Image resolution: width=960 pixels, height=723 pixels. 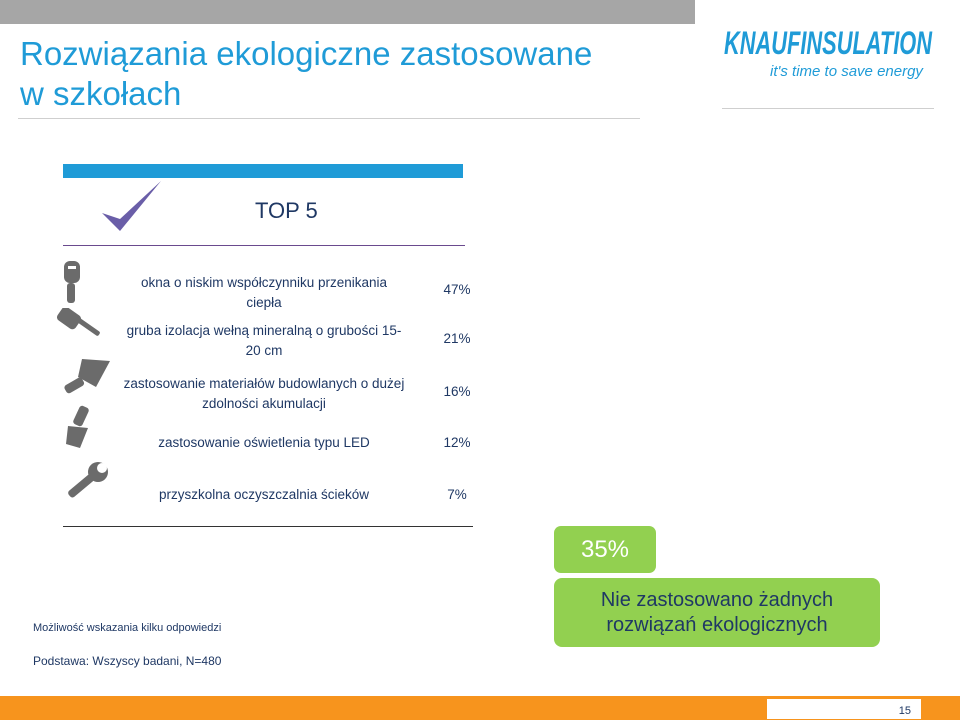 What do you see at coordinates (844, 709) in the screenshot?
I see `page-number: 15` at bounding box center [844, 709].